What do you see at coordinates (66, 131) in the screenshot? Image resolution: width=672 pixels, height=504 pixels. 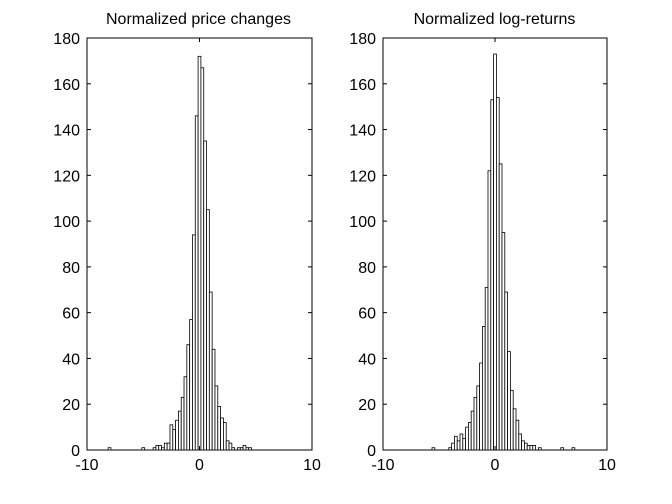 I see `y-tick-label: 140` at bounding box center [66, 131].